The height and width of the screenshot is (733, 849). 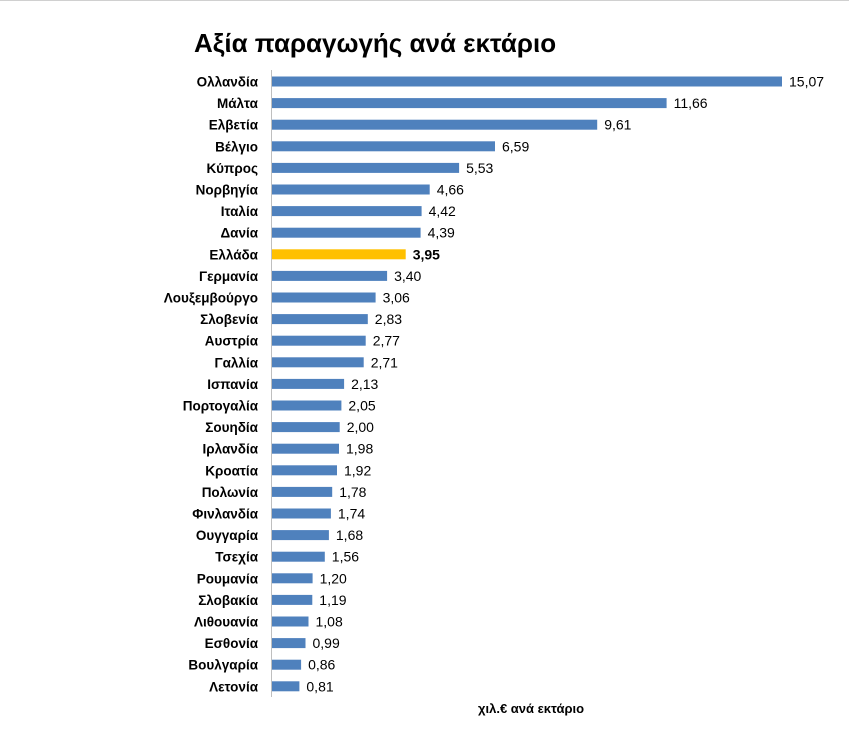 What do you see at coordinates (223, 665) in the screenshot?
I see `category-label: Βουλγαρία` at bounding box center [223, 665].